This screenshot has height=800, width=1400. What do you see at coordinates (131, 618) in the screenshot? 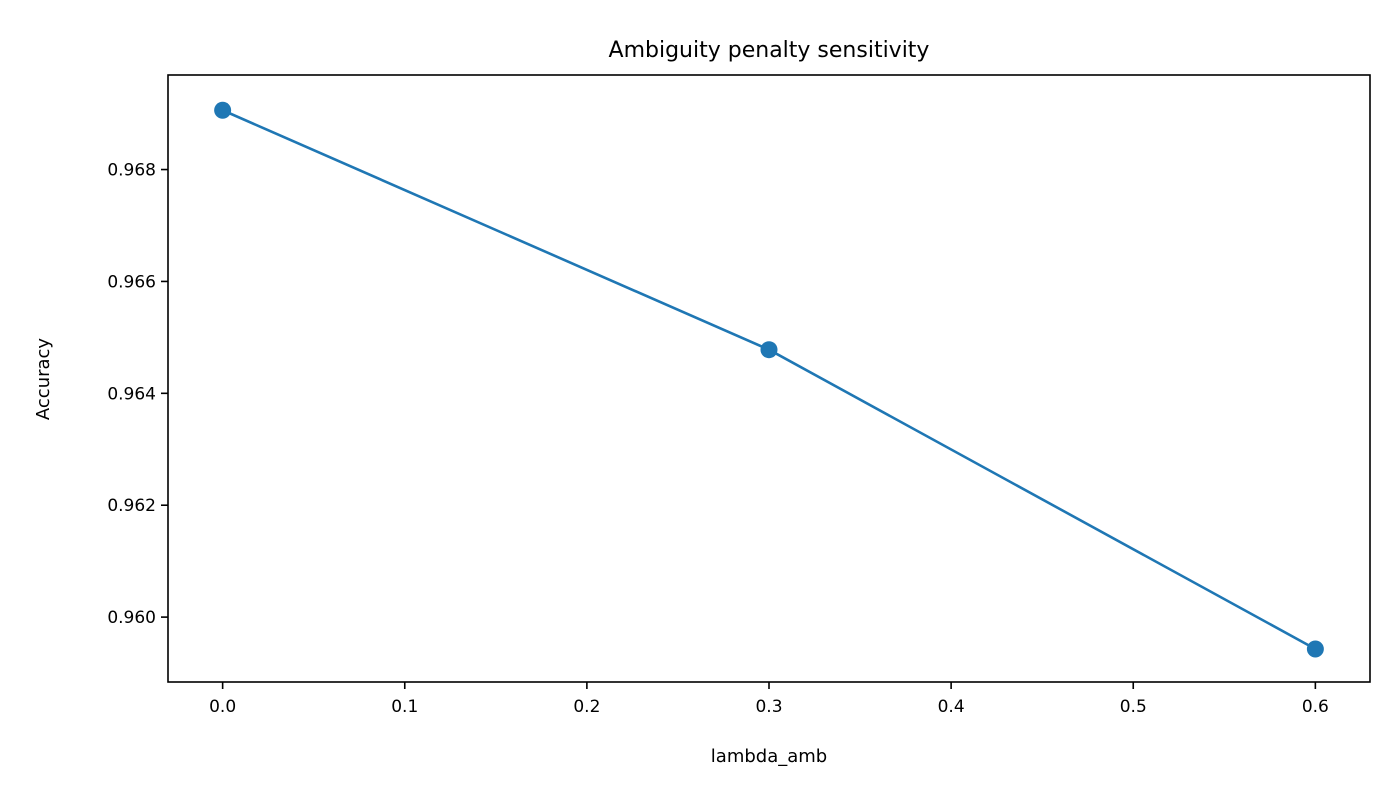
I see `y-tick-label: 0.960` at bounding box center [131, 618].